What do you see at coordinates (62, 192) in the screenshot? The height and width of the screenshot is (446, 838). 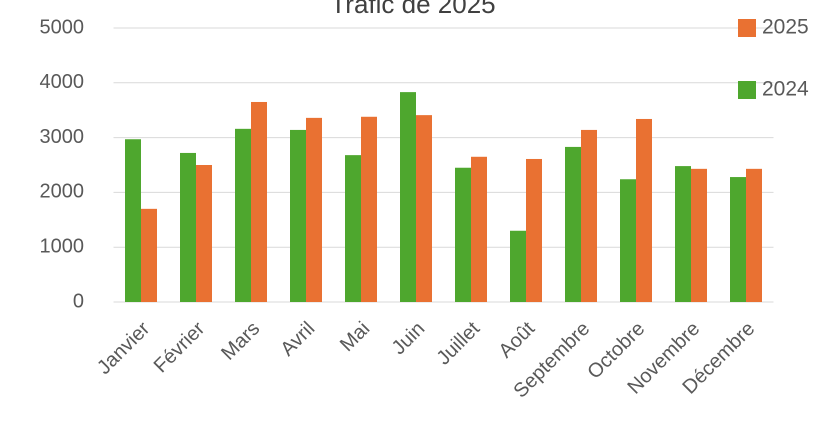 I see `y-tick-label: 2000` at bounding box center [62, 192].